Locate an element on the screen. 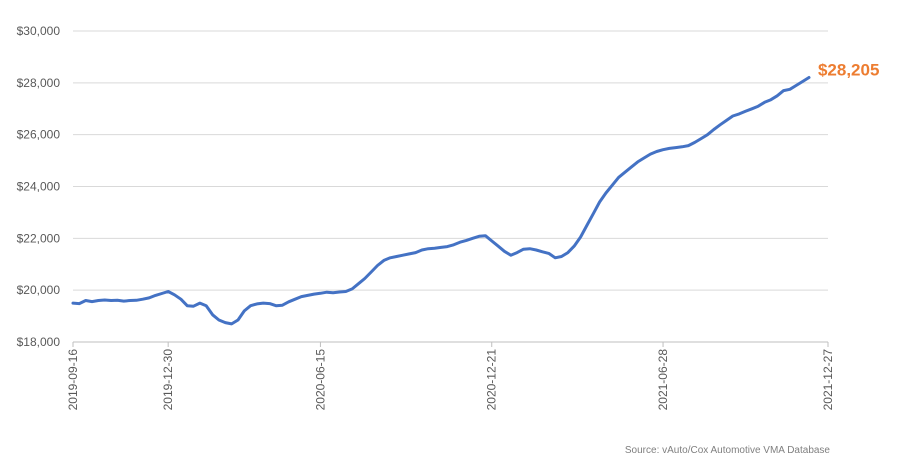 The height and width of the screenshot is (473, 920). y-tick-label: $18,000 is located at coordinates (39, 342).